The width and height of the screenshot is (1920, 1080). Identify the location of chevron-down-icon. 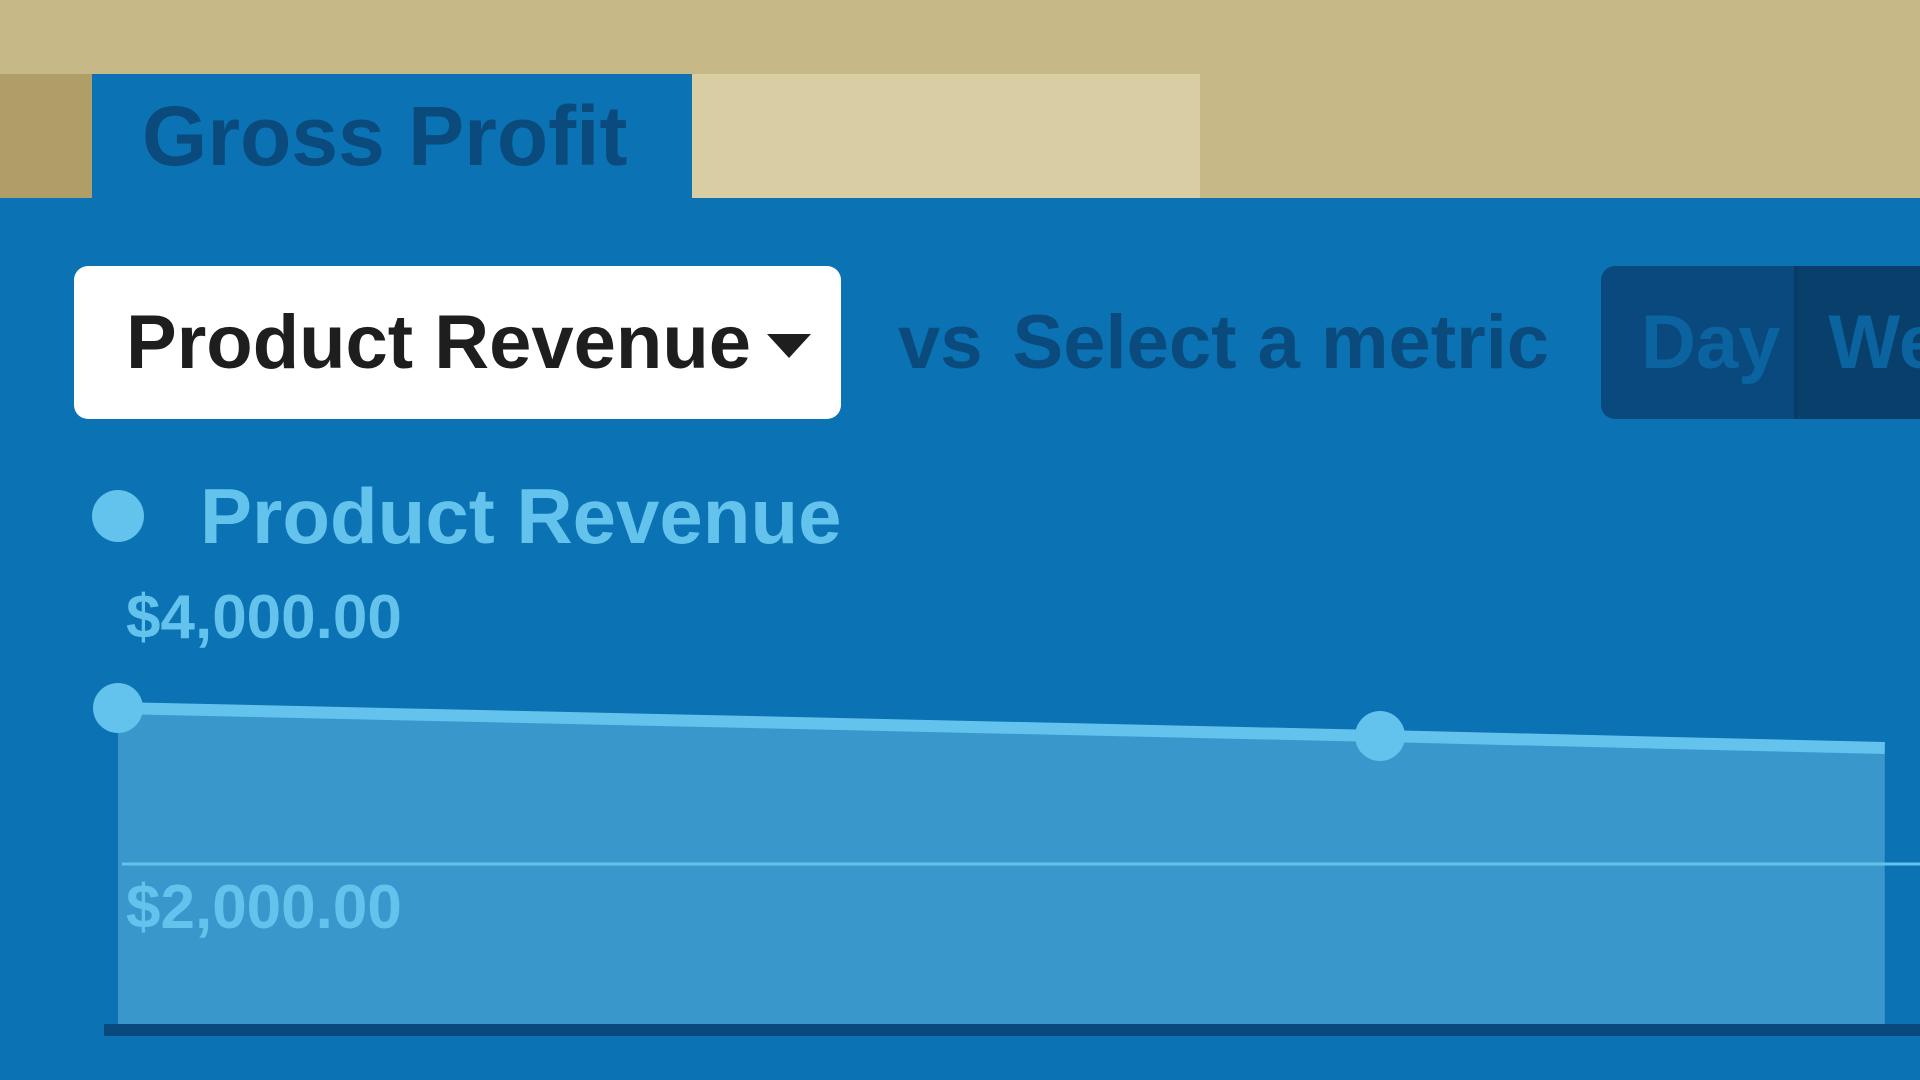
(789, 346).